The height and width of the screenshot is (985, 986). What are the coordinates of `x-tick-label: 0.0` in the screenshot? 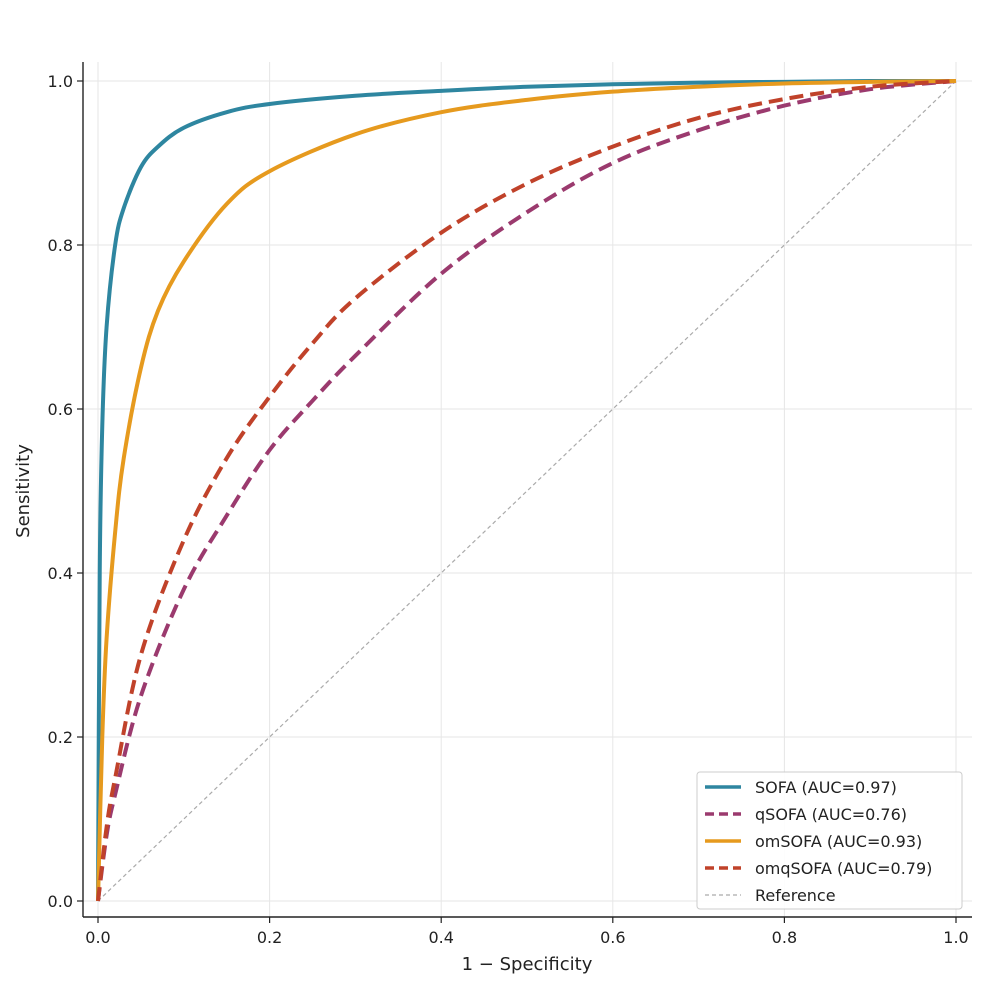 It's located at (97, 937).